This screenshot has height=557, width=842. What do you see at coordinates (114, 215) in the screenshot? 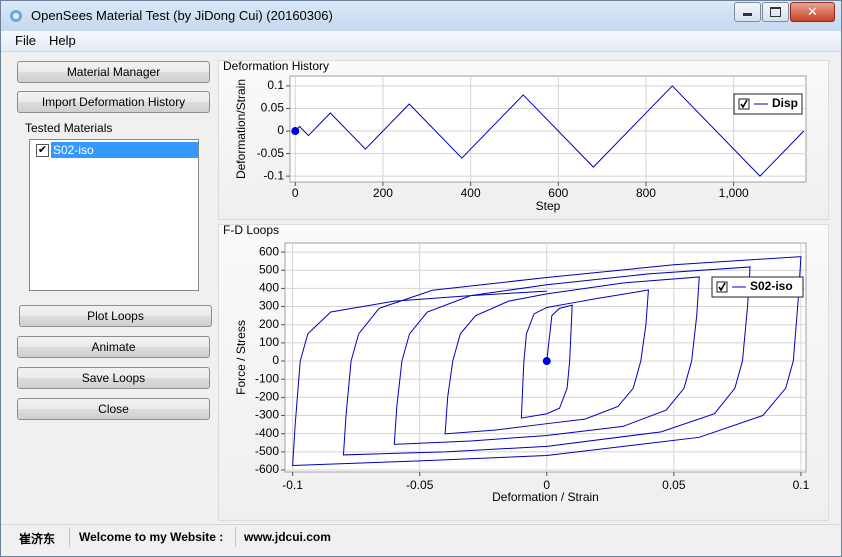
I see `material-list: ✔ S02-iso` at bounding box center [114, 215].